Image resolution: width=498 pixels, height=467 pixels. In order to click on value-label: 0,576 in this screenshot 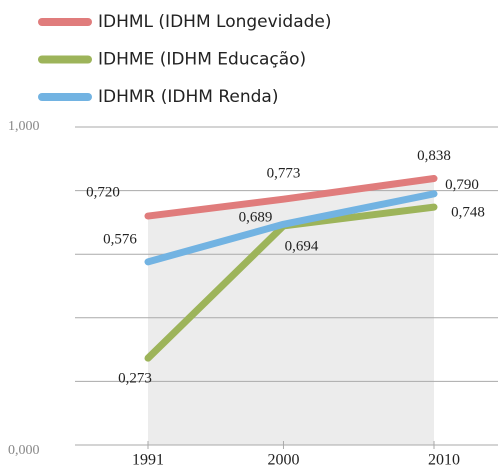, I will do `click(120, 239)`.